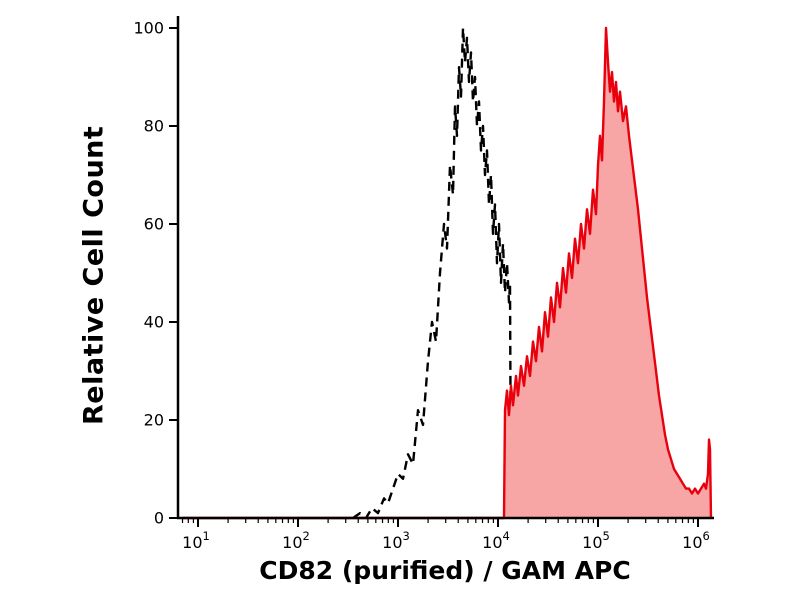 The width and height of the screenshot is (800, 600). What do you see at coordinates (94, 275) in the screenshot?
I see `y-axis-title: Relative Cell Count` at bounding box center [94, 275].